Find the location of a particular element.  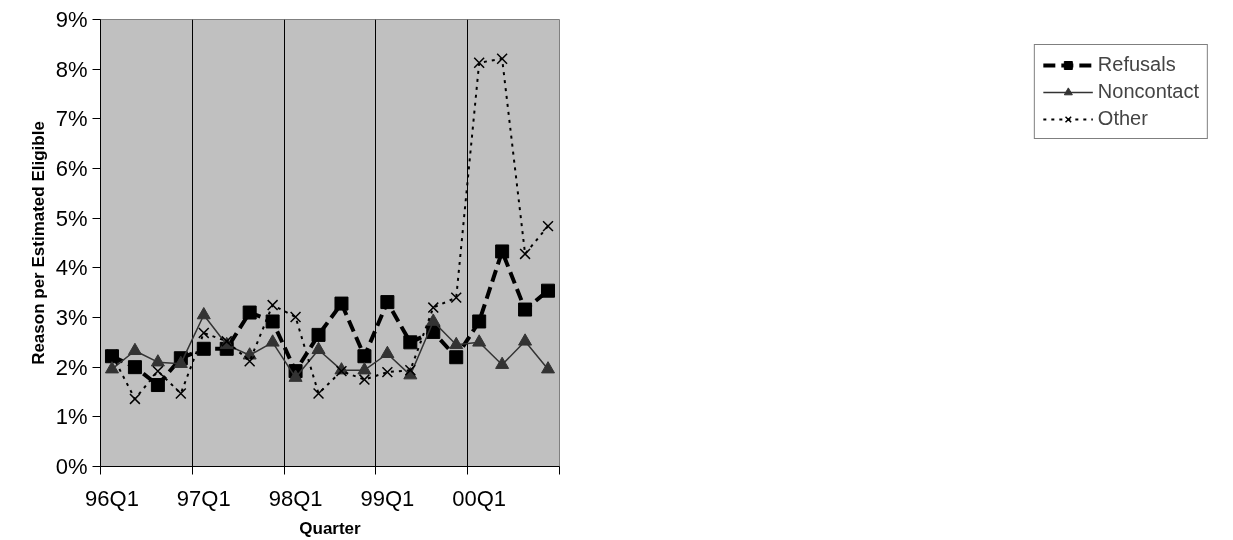

y-tick-label: 6% is located at coordinates (71, 168).